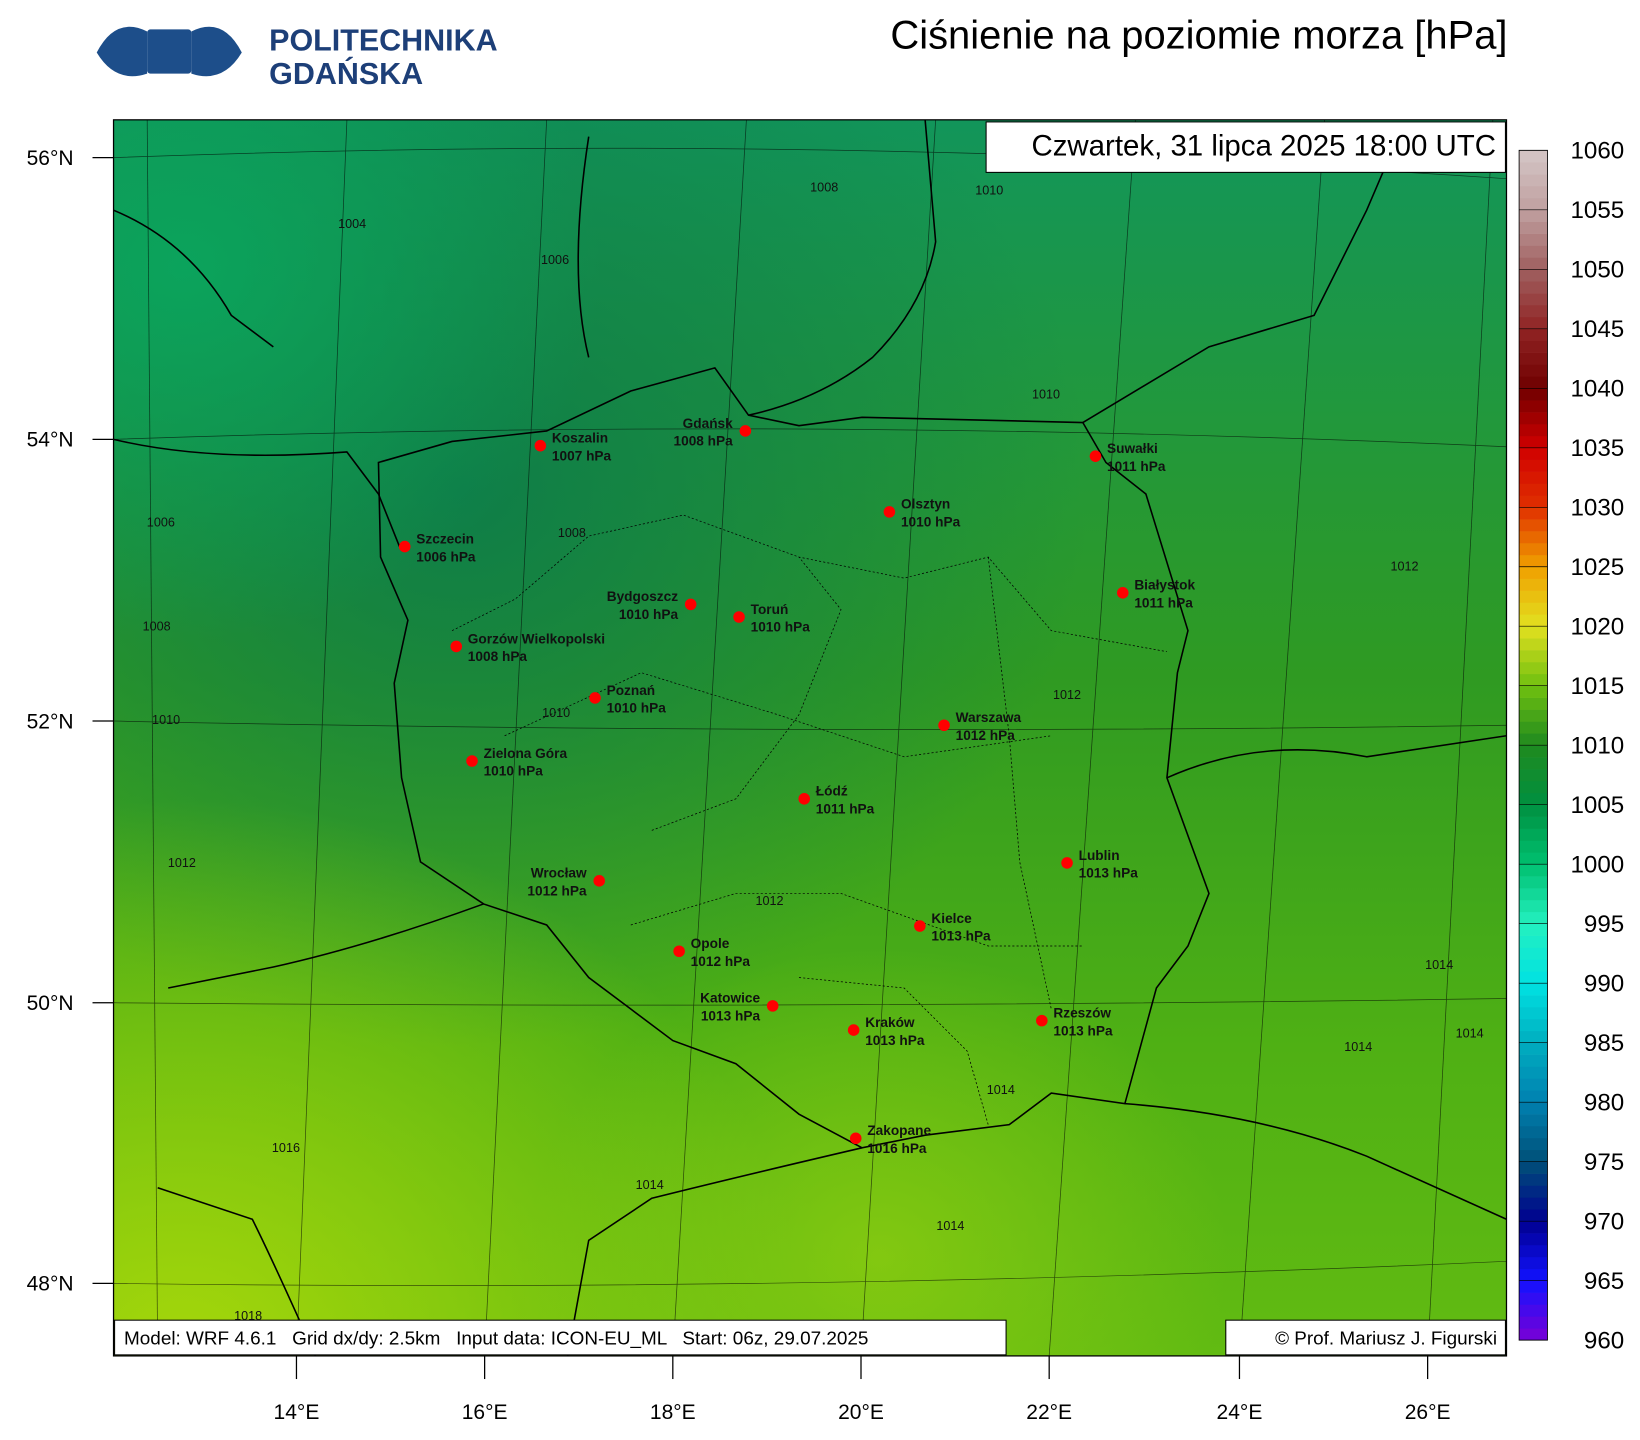 Image resolution: width=1640 pixels, height=1440 pixels. What do you see at coordinates (536, 638) in the screenshot?
I see `city-name: Gorzów Wielkopolski` at bounding box center [536, 638].